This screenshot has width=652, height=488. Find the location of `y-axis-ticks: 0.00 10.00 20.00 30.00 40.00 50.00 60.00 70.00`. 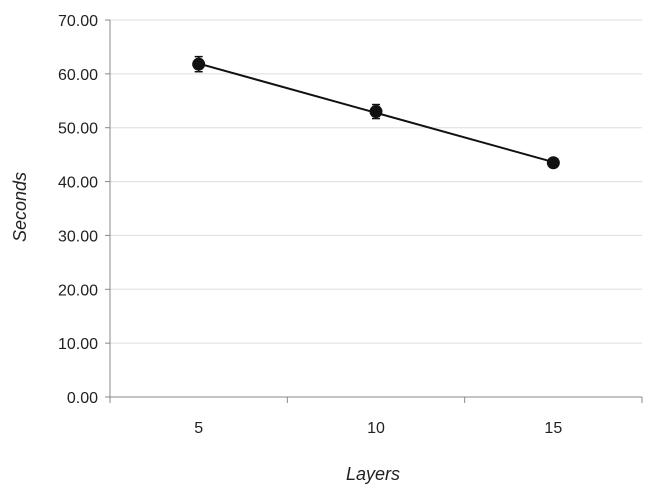

y-axis-ticks: 0.00 10.00 20.00 30.00 40.00 50.00 60.00 70.00 is located at coordinates (84, 210).